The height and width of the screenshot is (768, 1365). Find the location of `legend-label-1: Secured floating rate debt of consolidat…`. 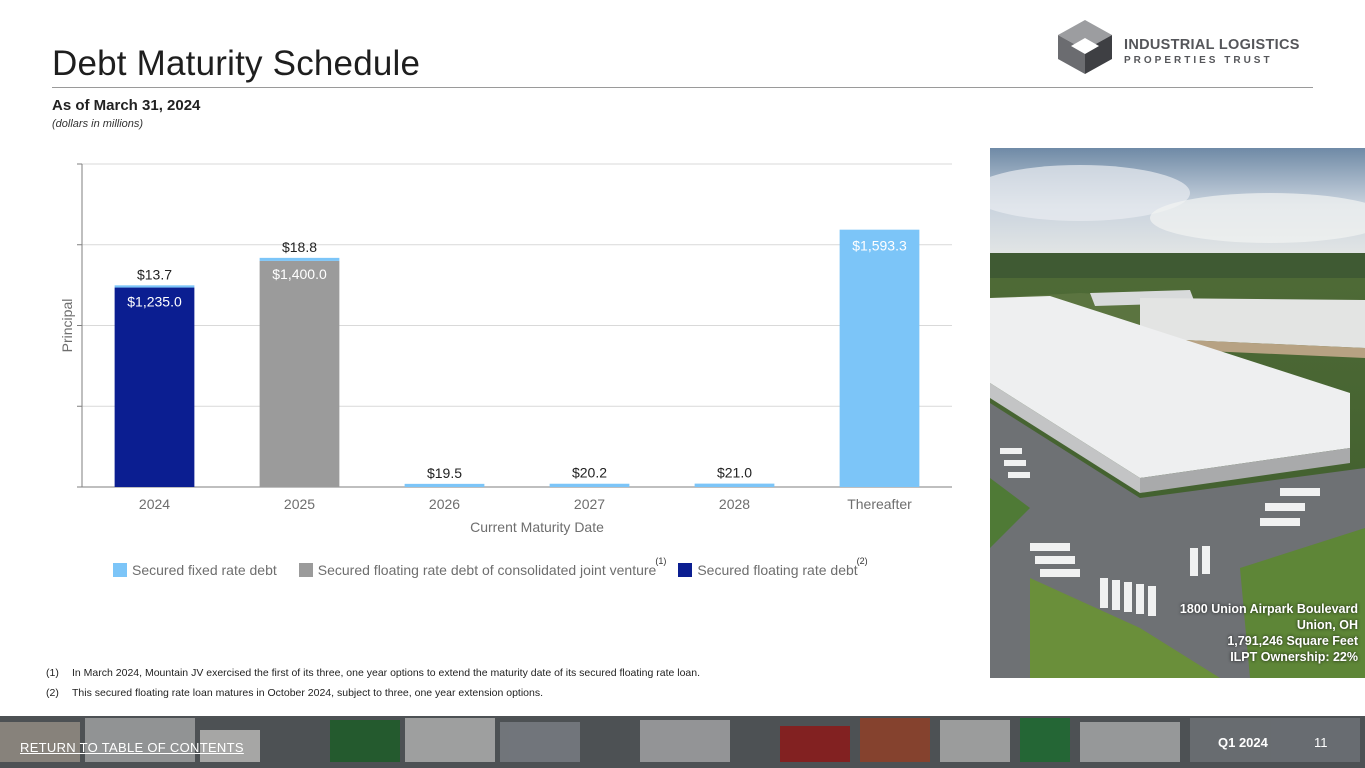

legend-label-1: Secured floating rate debt of consolidat… is located at coordinates (487, 570).